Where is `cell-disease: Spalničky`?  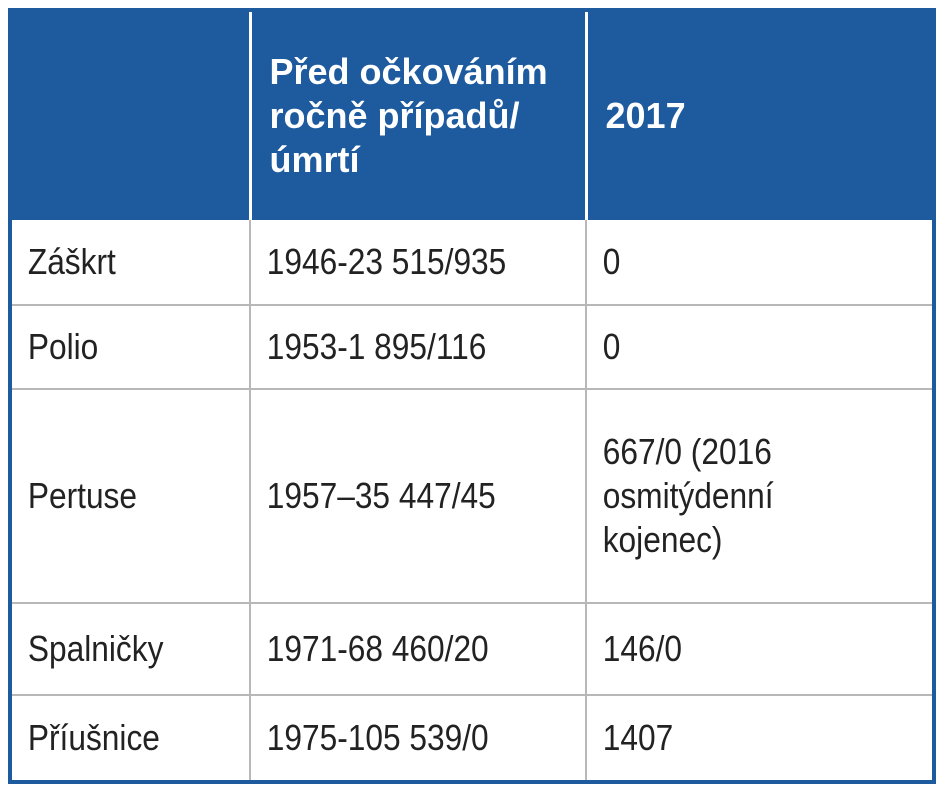
cell-disease: Spalničky is located at coordinates (117, 649).